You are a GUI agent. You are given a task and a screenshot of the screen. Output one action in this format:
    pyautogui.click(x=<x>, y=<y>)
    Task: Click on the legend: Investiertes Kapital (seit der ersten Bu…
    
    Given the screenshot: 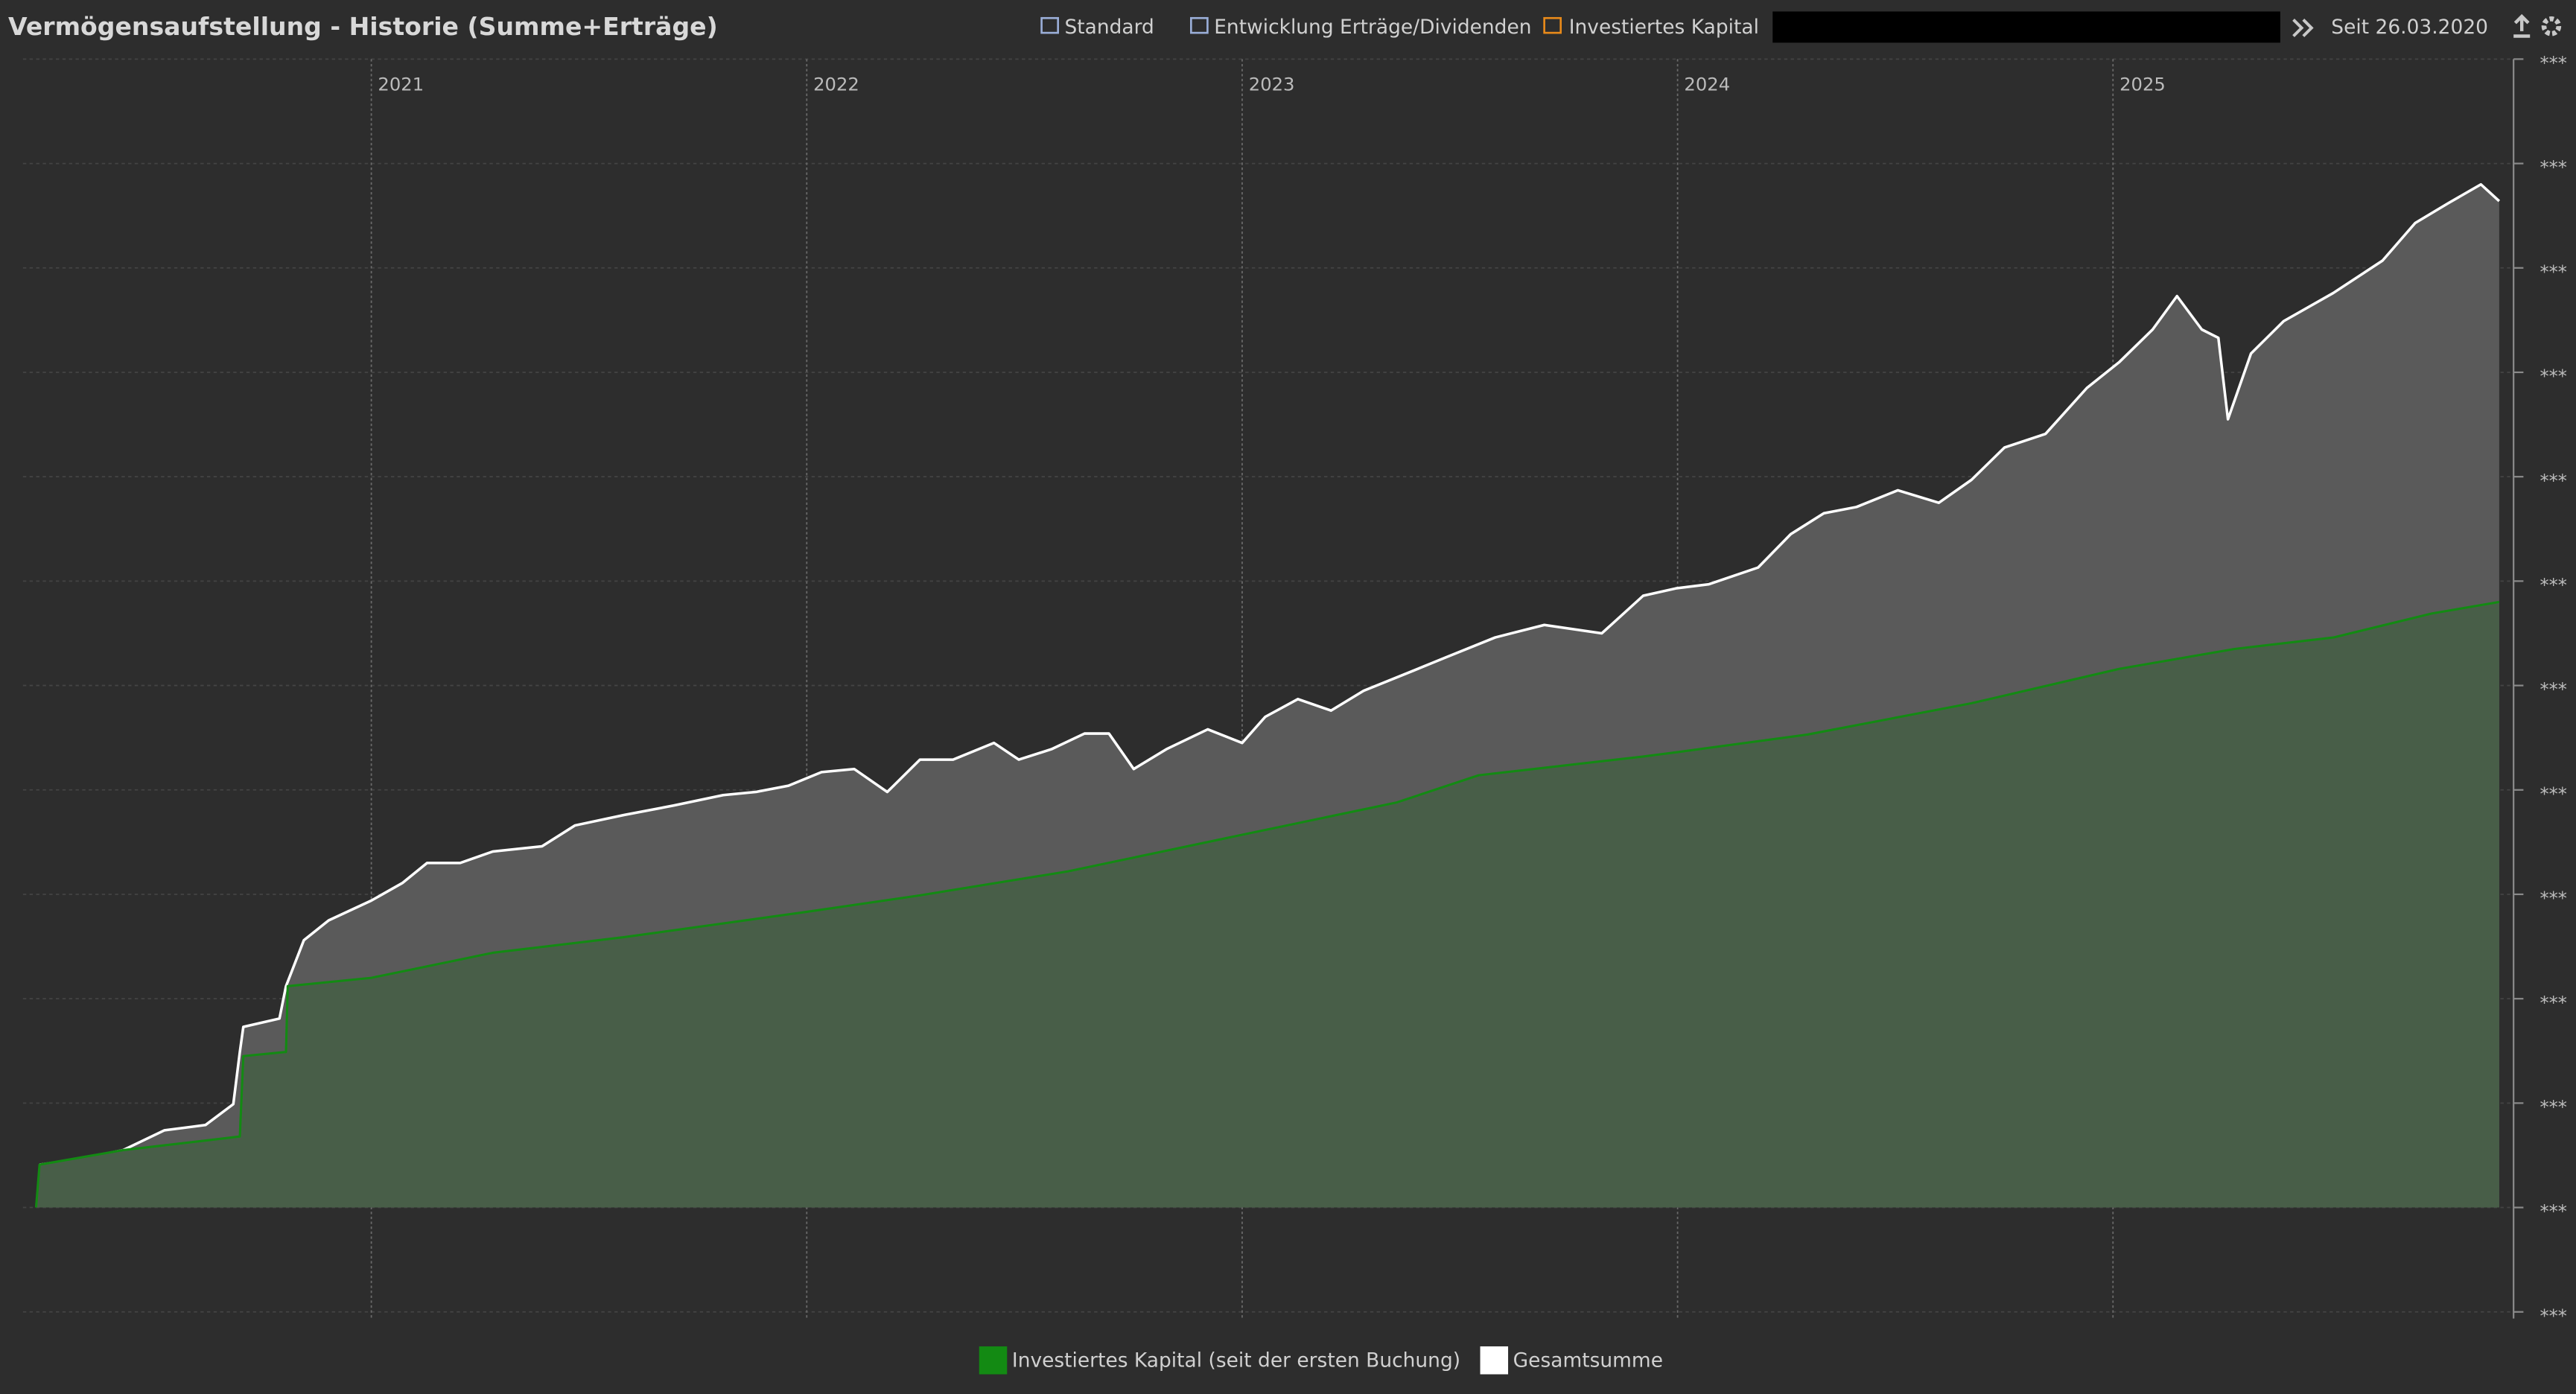 What is the action you would take?
    pyautogui.click(x=1321, y=1361)
    